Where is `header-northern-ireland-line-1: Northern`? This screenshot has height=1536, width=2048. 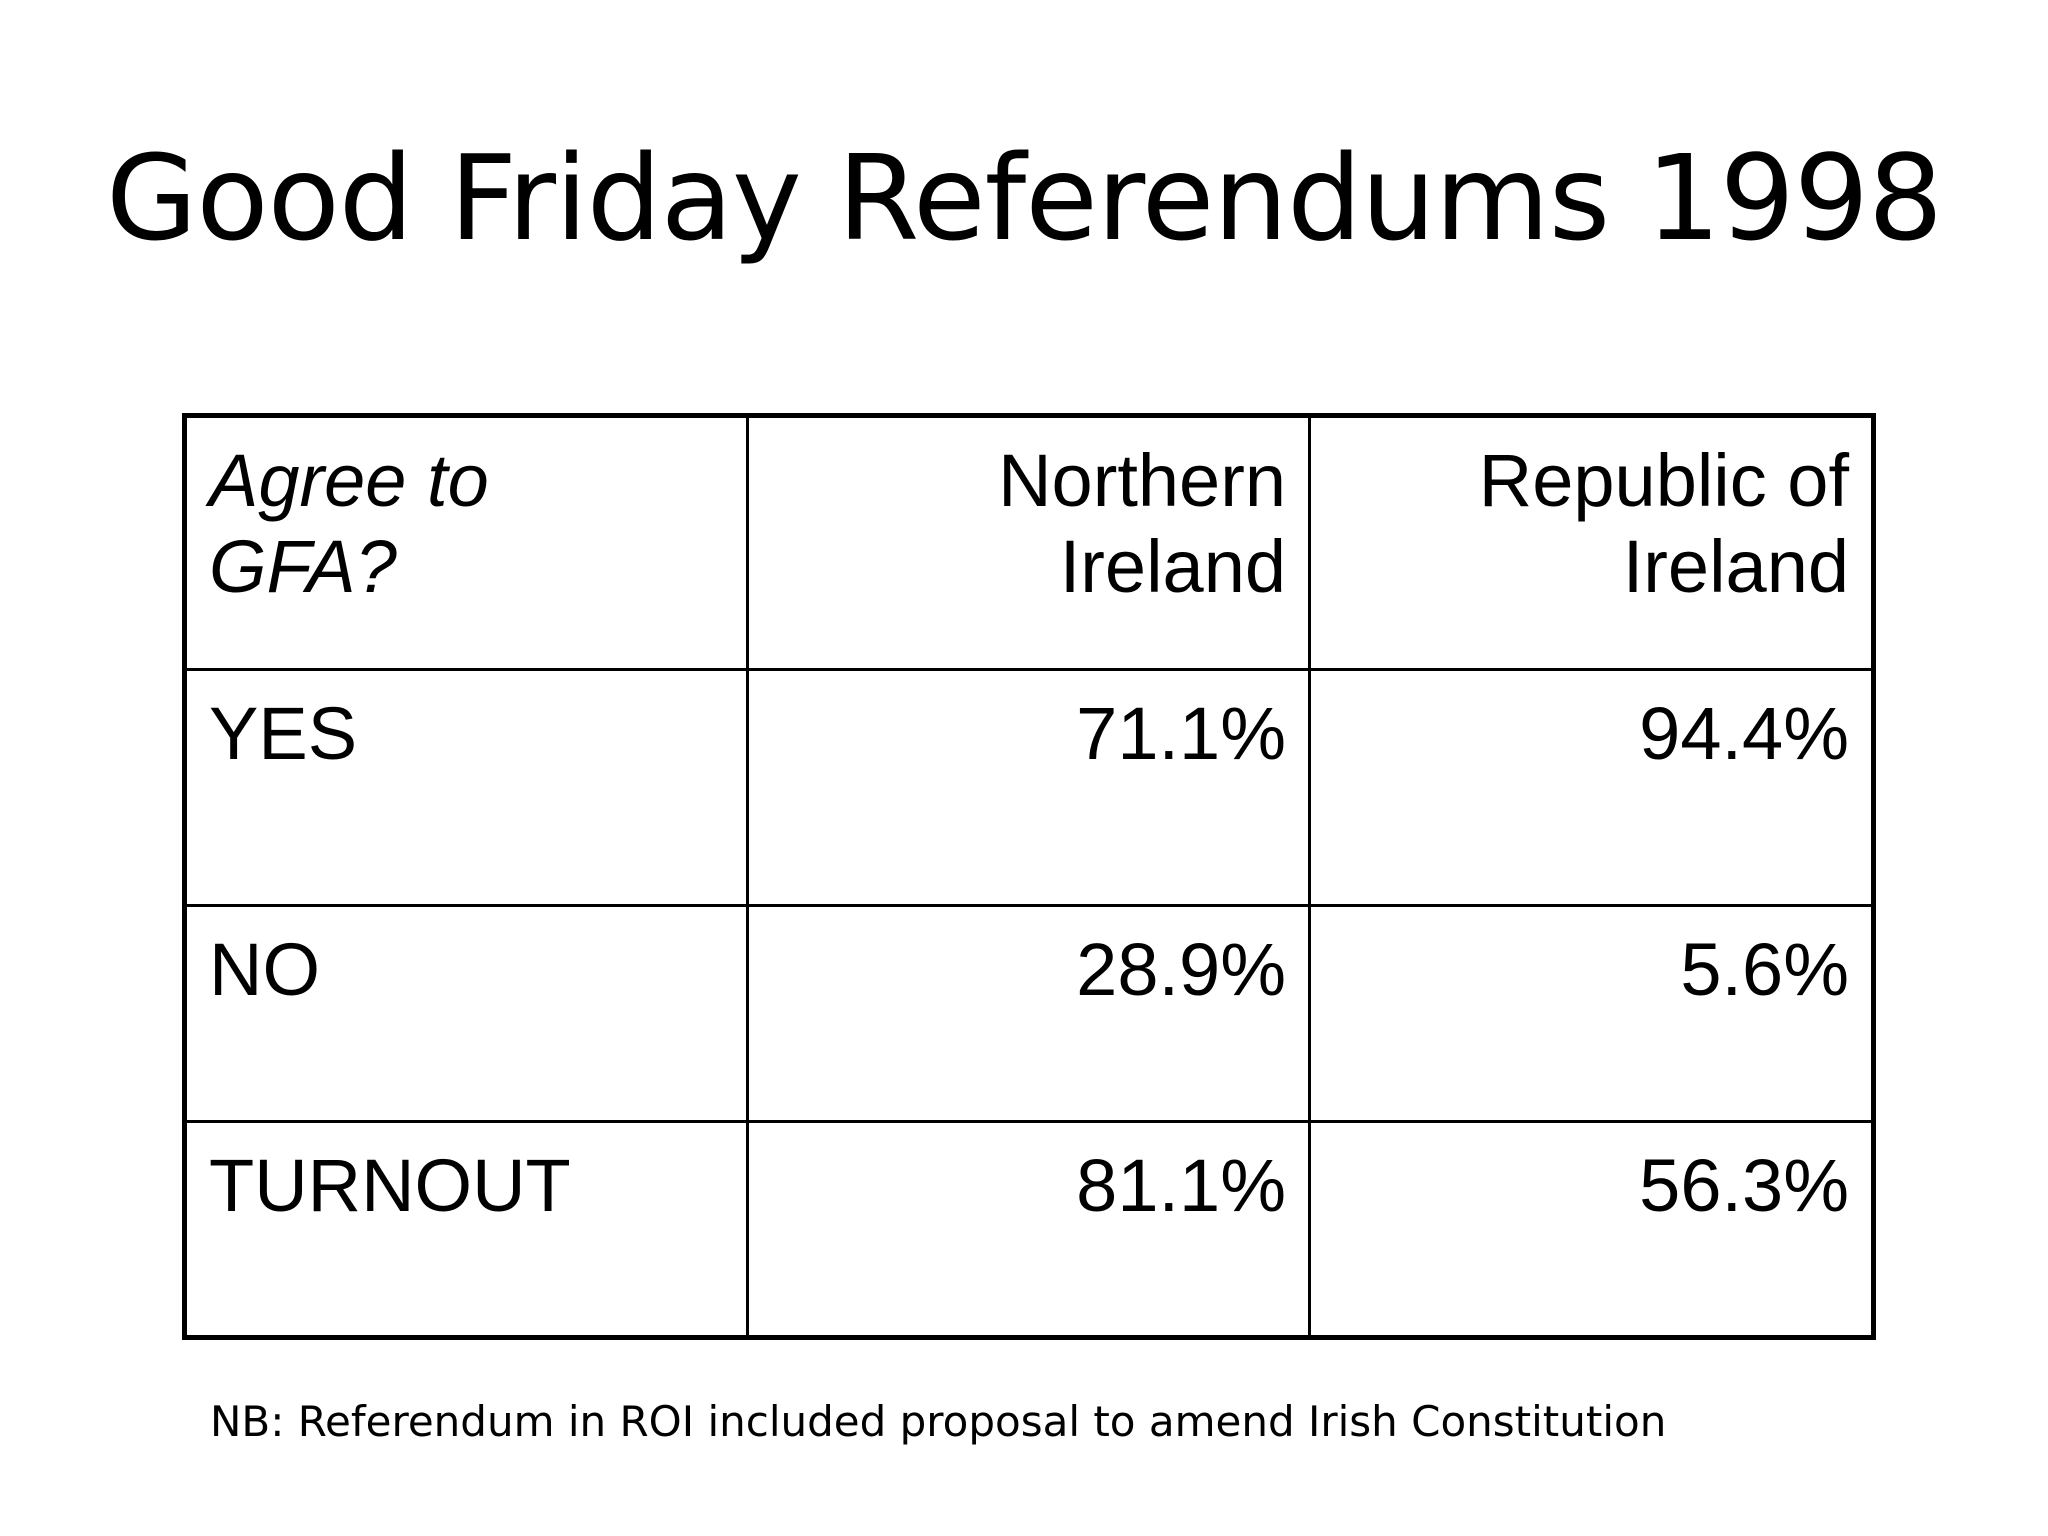
header-northern-ireland-line-1: Northern is located at coordinates (1142, 480).